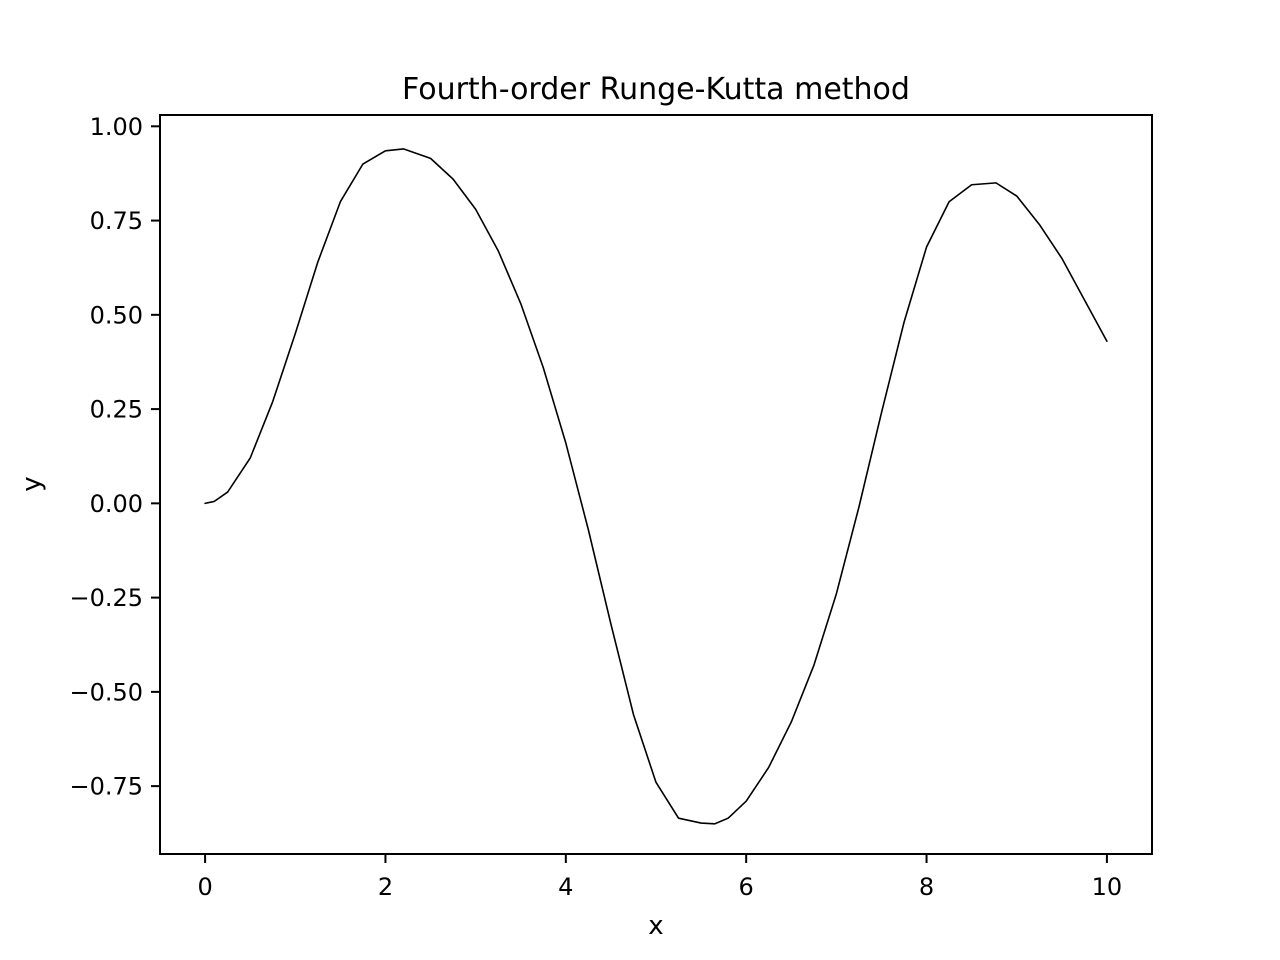 This screenshot has height=960, width=1280. I want to click on y-tick-label-3: 0.25, so click(116, 410).